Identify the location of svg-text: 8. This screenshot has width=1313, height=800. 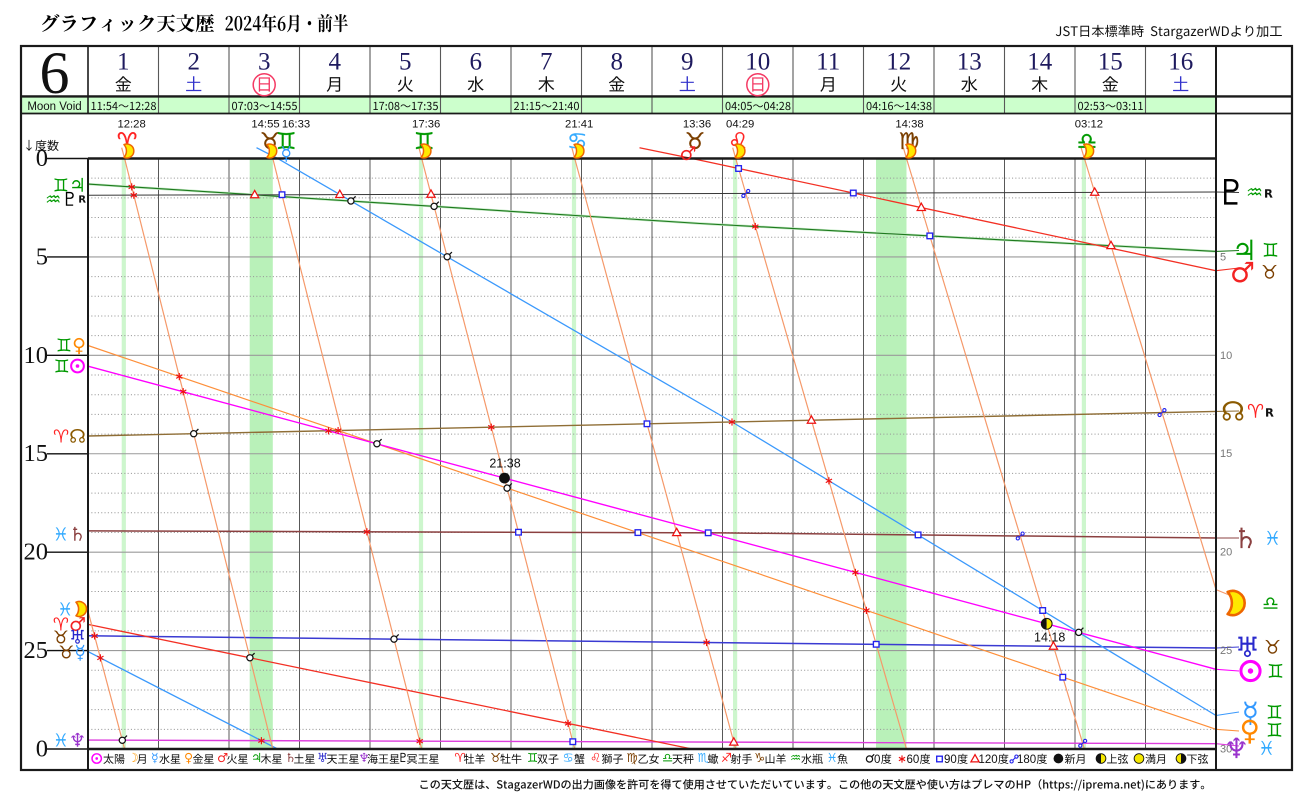
(617, 62).